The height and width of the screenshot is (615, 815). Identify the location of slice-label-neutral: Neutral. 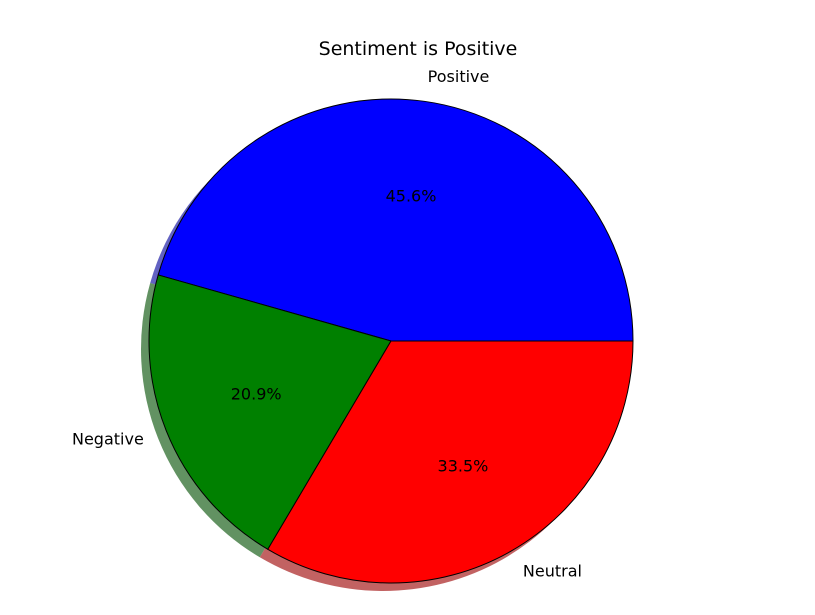
(552, 571).